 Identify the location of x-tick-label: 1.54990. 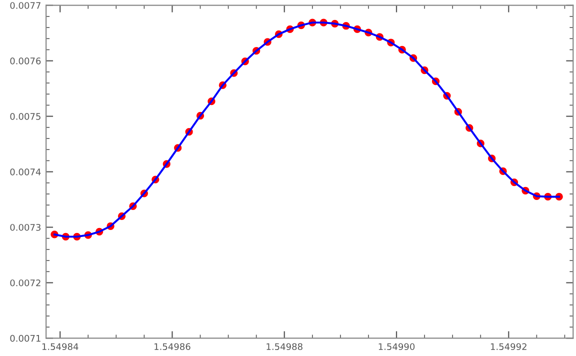
(396, 346).